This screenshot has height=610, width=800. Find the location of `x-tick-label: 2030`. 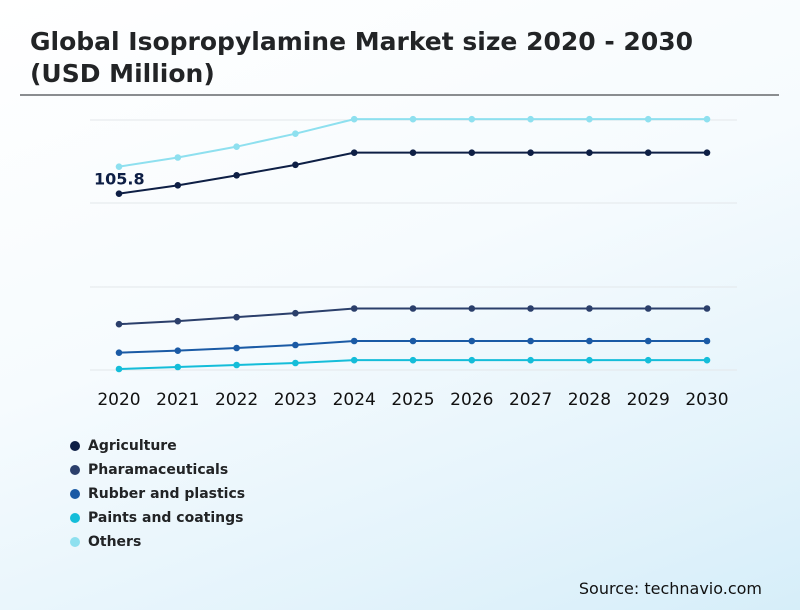

x-tick-label: 2030 is located at coordinates (706, 400).